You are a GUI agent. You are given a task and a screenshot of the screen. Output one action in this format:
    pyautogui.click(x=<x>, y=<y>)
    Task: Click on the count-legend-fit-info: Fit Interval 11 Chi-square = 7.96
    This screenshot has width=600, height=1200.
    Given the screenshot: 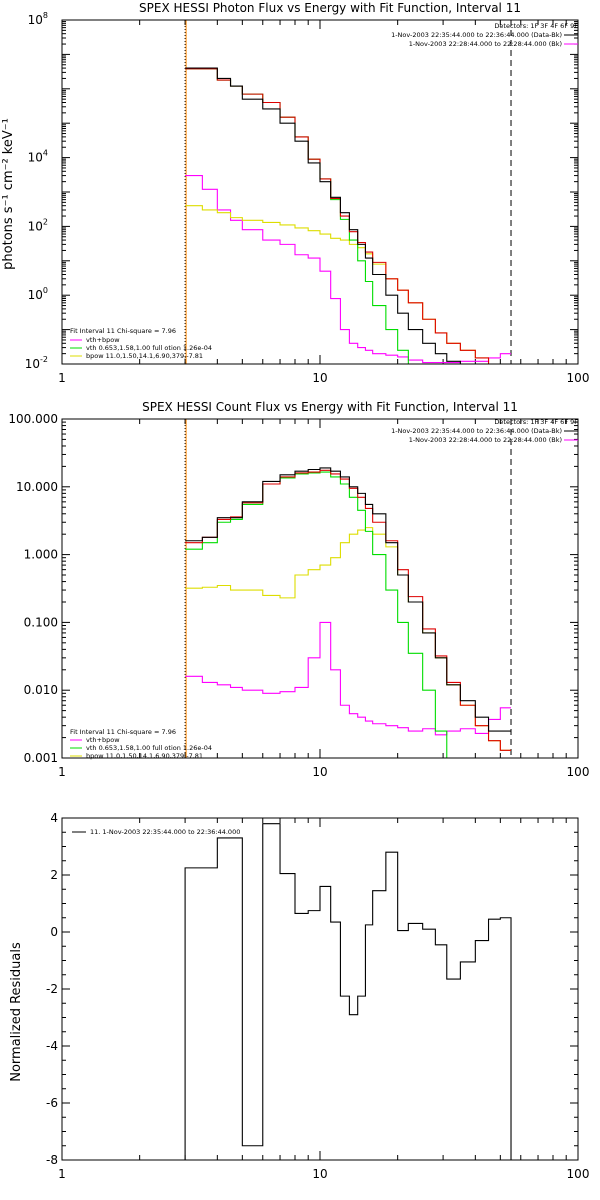 What is the action you would take?
    pyautogui.click(x=123, y=732)
    